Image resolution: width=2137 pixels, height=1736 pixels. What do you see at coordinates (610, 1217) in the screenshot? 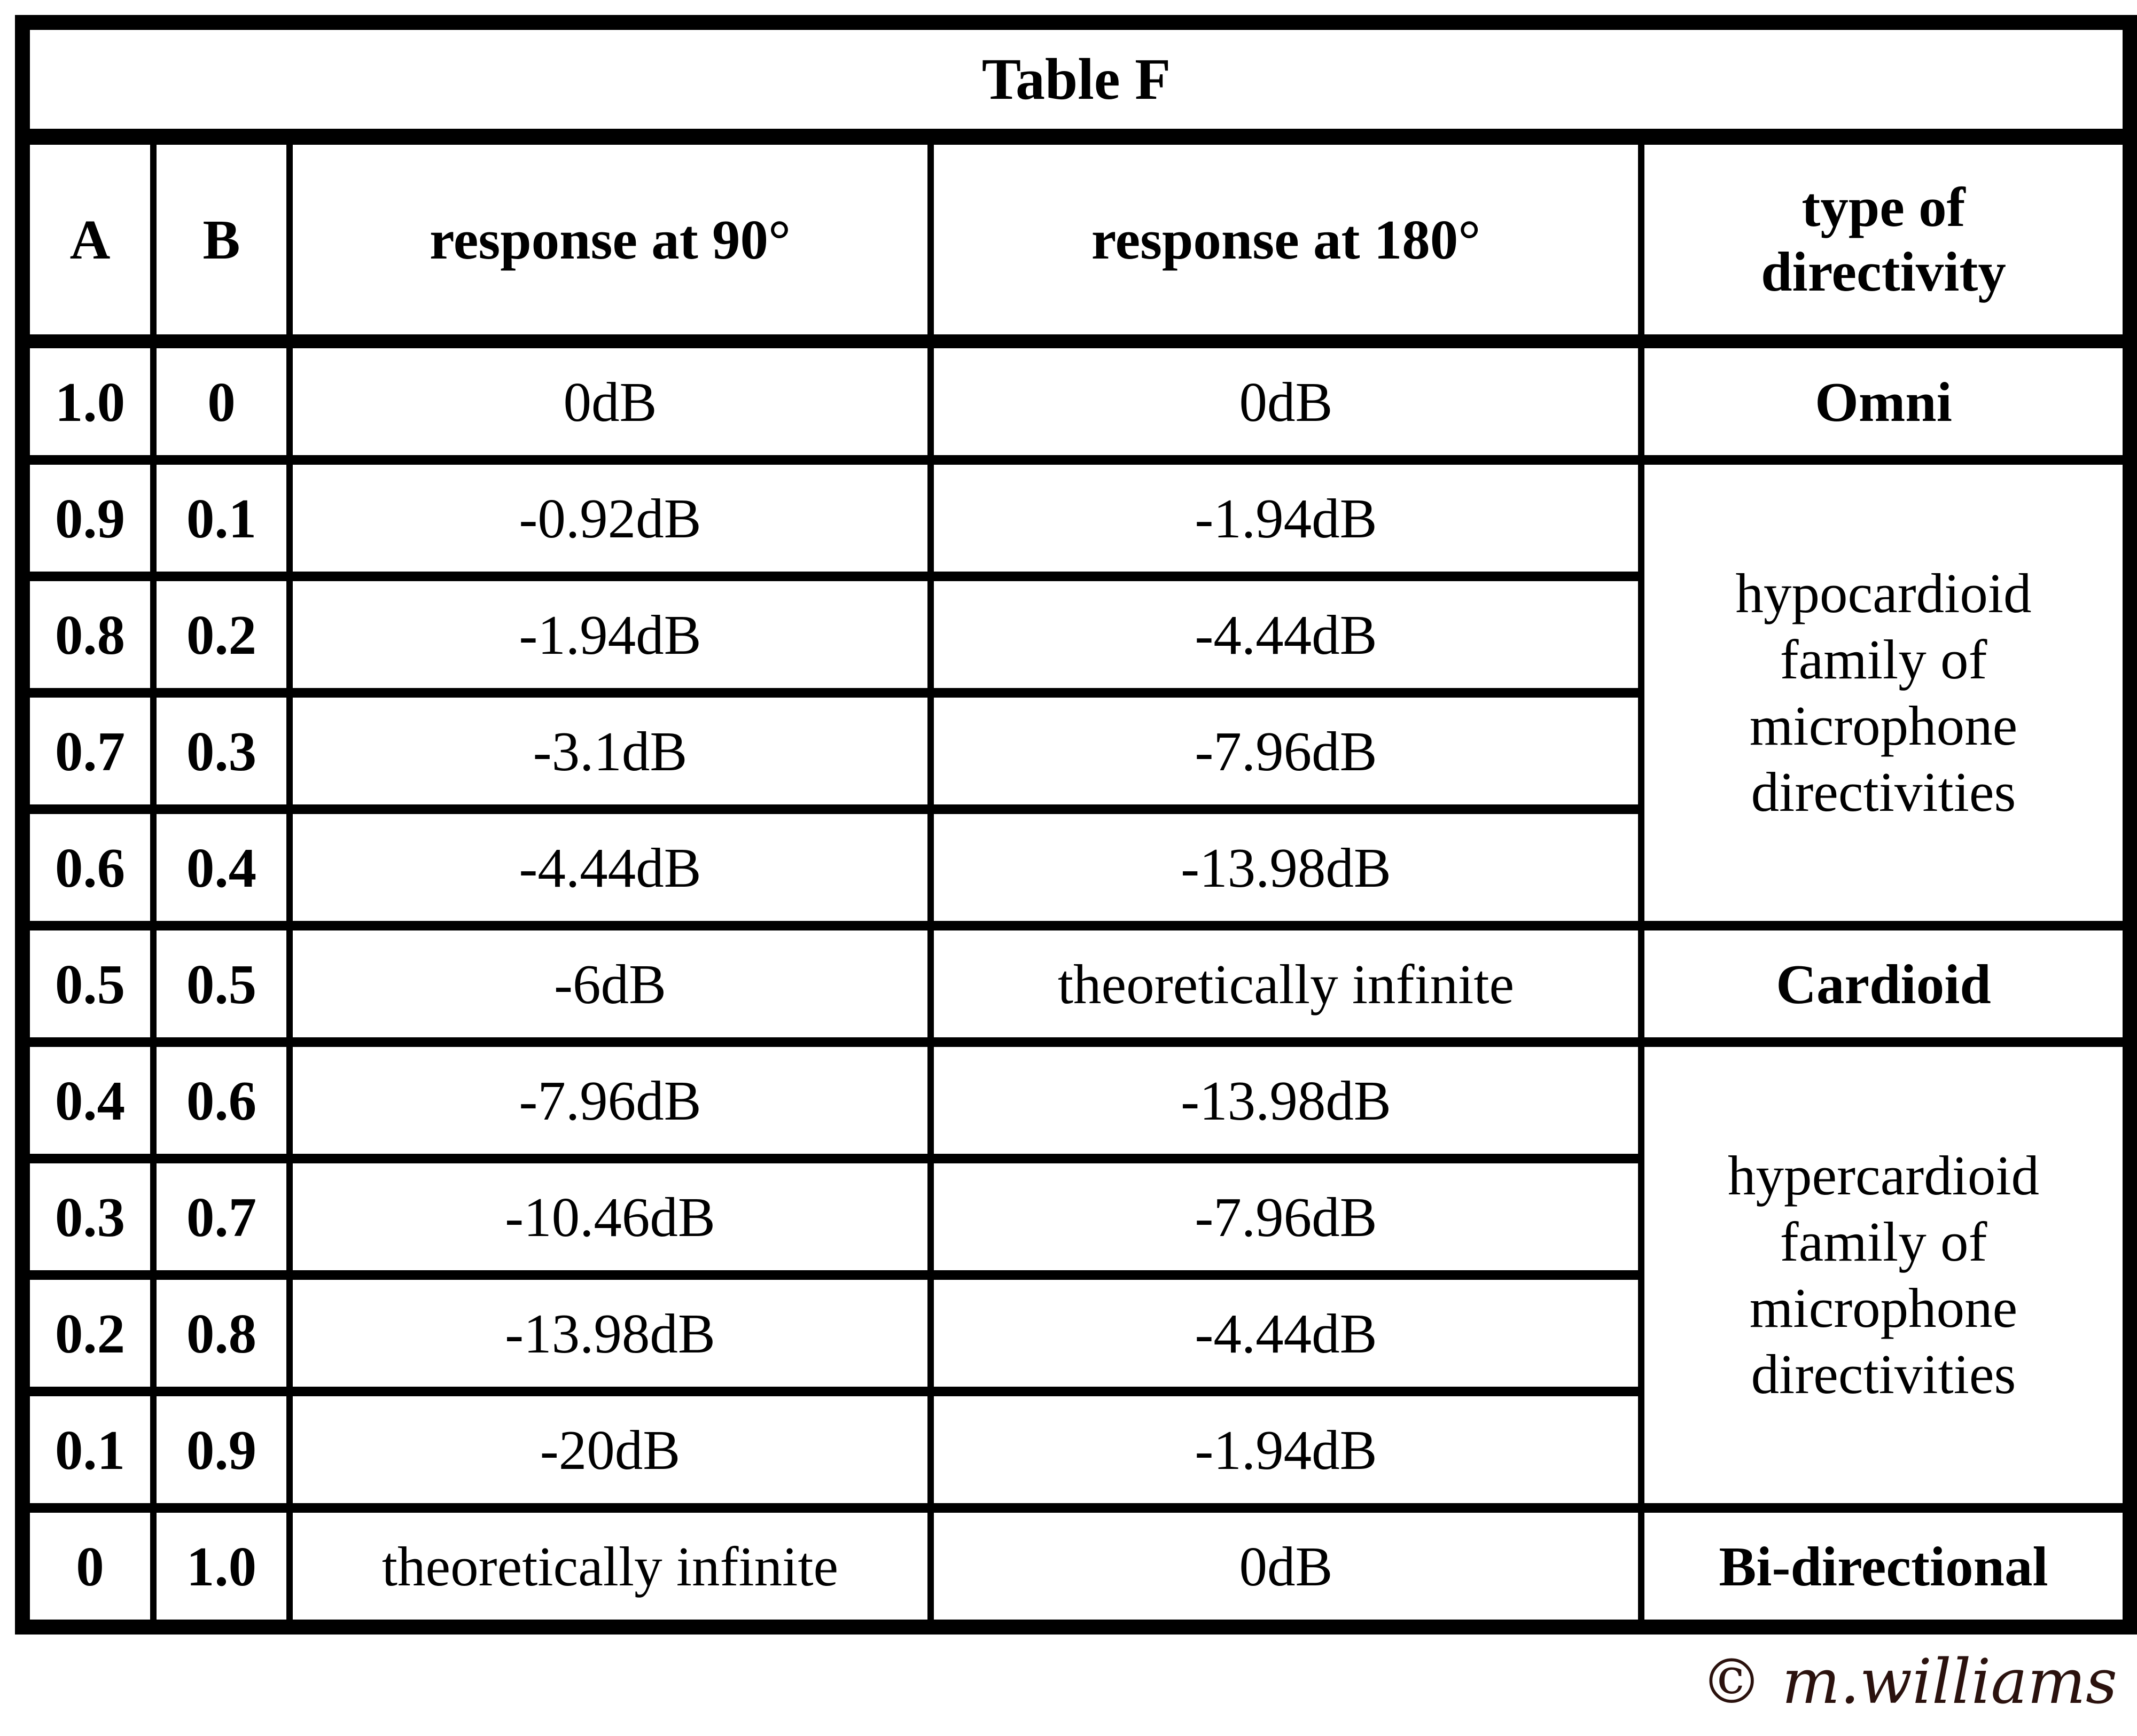
I see `cell-response-90: -10.46dB` at bounding box center [610, 1217].